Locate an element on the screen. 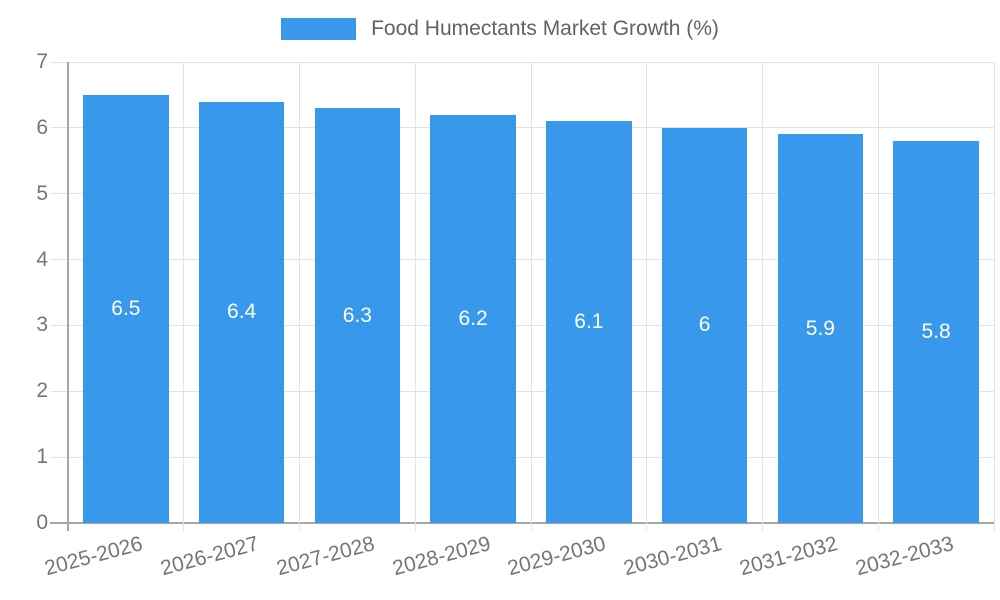 The width and height of the screenshot is (1000, 600). bar-value-label: 6.5 is located at coordinates (126, 308).